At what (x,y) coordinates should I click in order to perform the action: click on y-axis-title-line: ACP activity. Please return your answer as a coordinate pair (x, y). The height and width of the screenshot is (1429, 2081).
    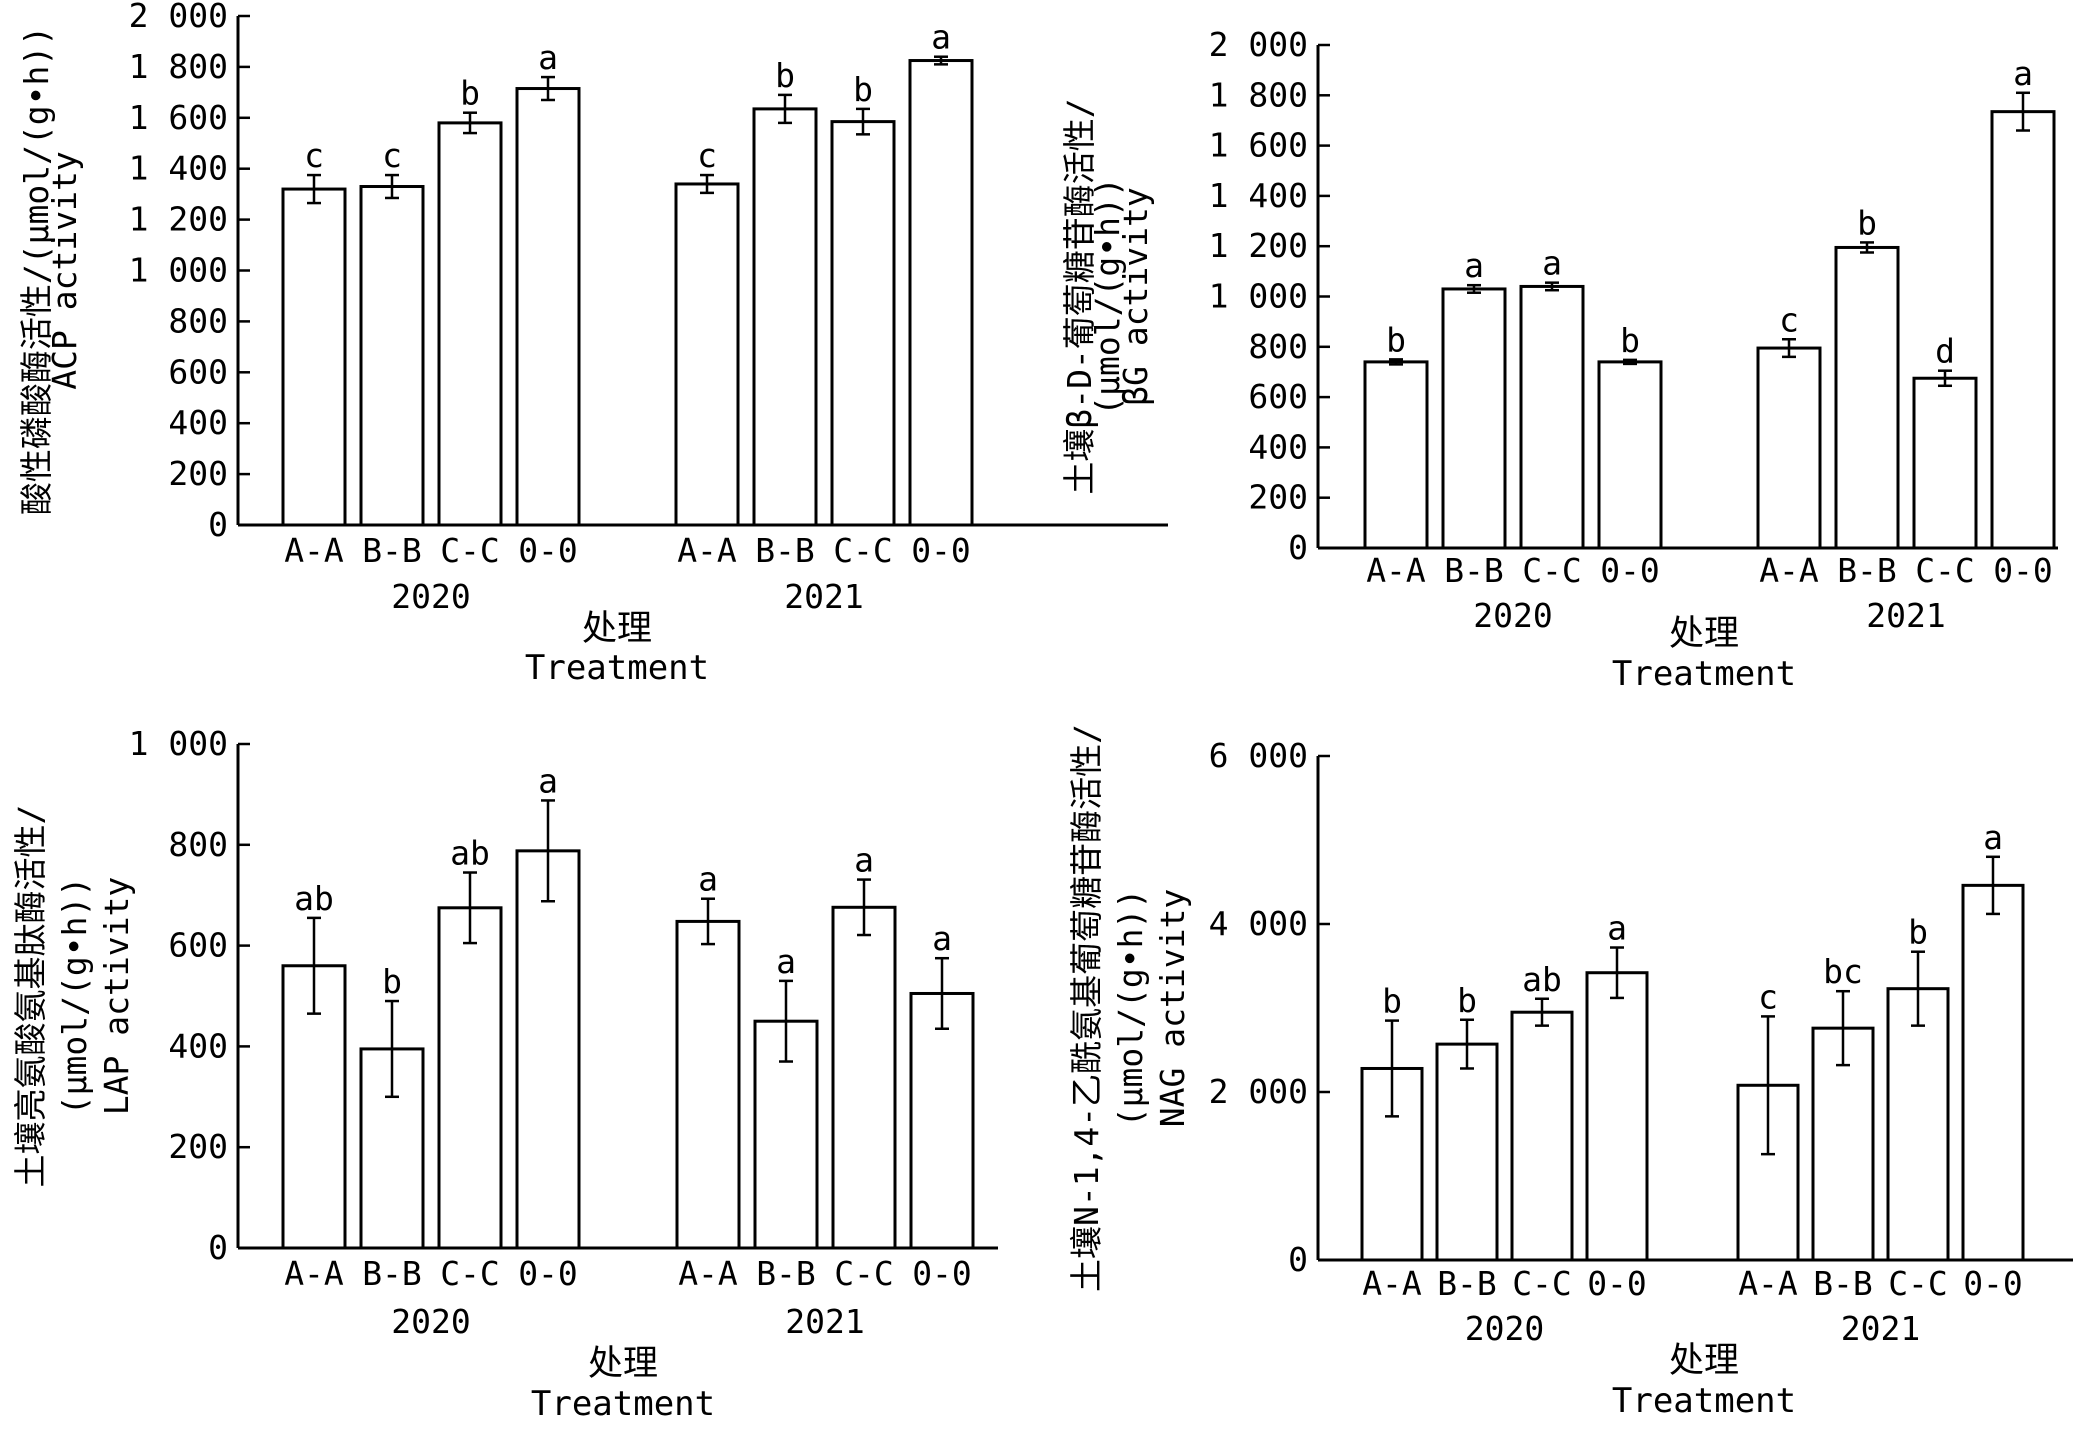
    Looking at the image, I should click on (64, 270).